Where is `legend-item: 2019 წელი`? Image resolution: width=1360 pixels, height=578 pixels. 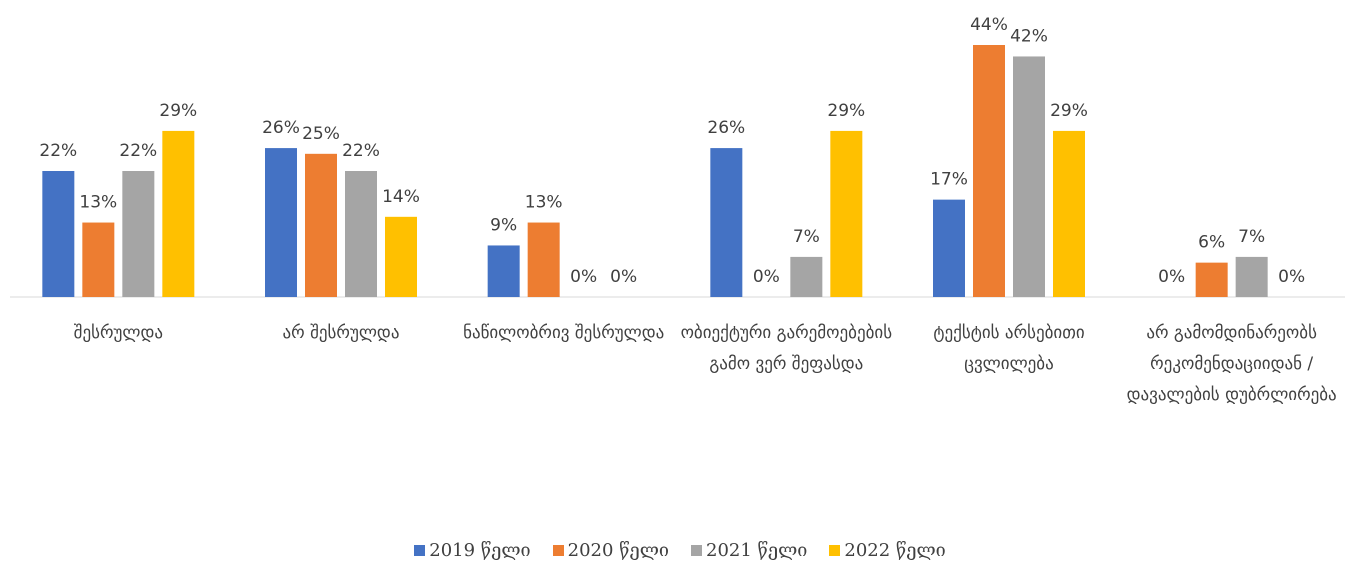
legend-item: 2019 წელი is located at coordinates (472, 550).